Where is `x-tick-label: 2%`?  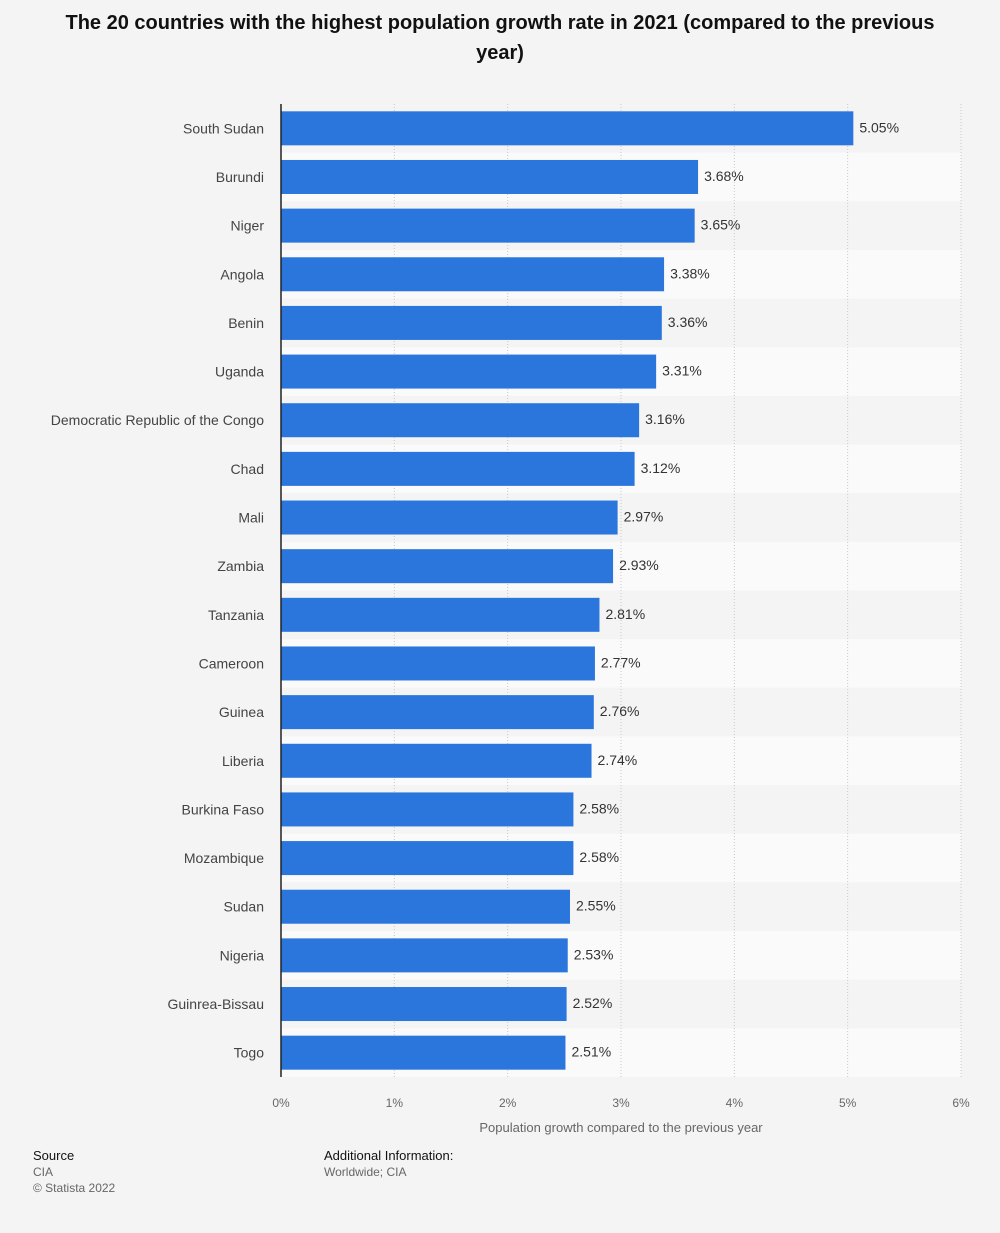 x-tick-label: 2% is located at coordinates (508, 1103).